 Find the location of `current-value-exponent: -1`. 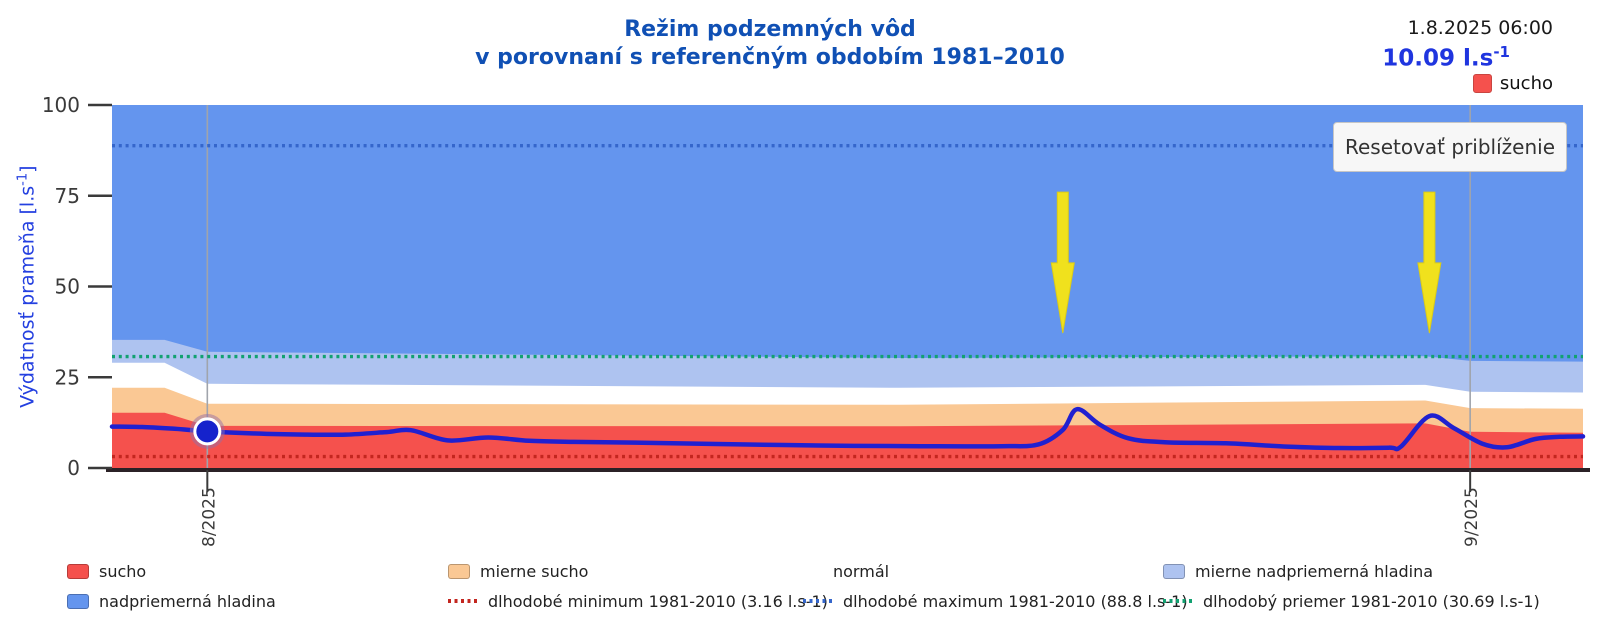

current-value-exponent: -1 is located at coordinates (1501, 52).